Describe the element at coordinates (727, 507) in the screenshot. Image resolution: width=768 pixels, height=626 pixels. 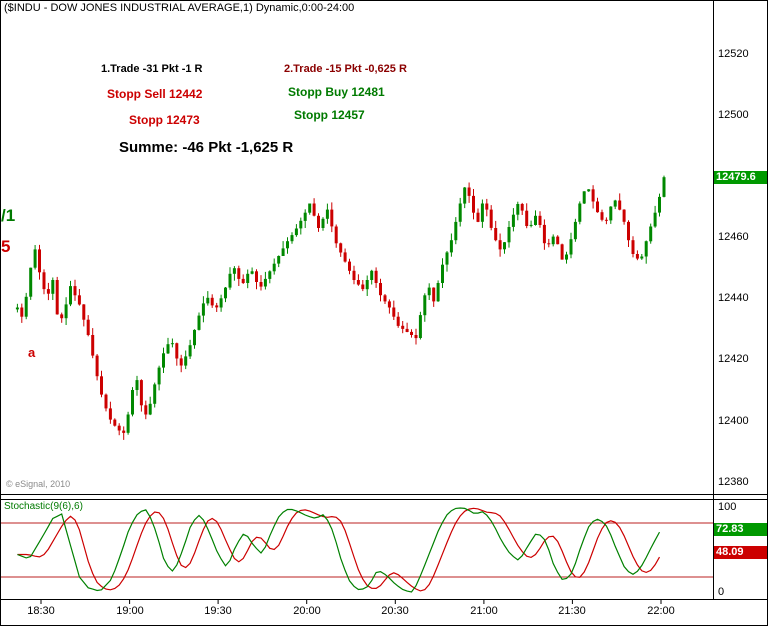
I see `stoch-axis-top-label: 100` at that location.